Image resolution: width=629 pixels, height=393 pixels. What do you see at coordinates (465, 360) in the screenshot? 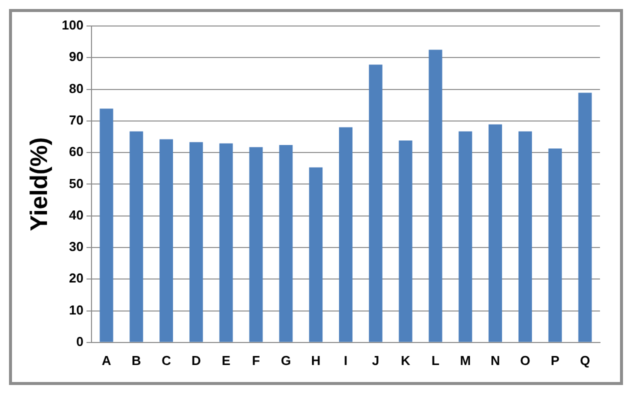
I see `x-tick-label: M` at bounding box center [465, 360].